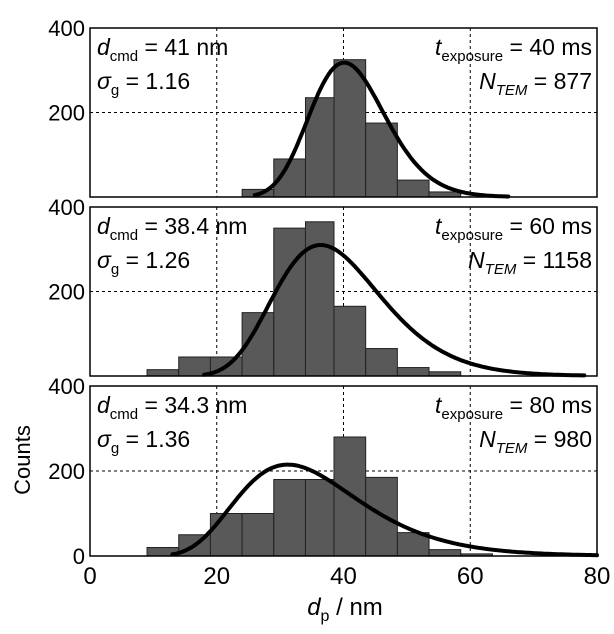 This screenshot has height=634, width=614. What do you see at coordinates (547, 47) in the screenshot?
I see `value-text: = 40 ms` at bounding box center [547, 47].